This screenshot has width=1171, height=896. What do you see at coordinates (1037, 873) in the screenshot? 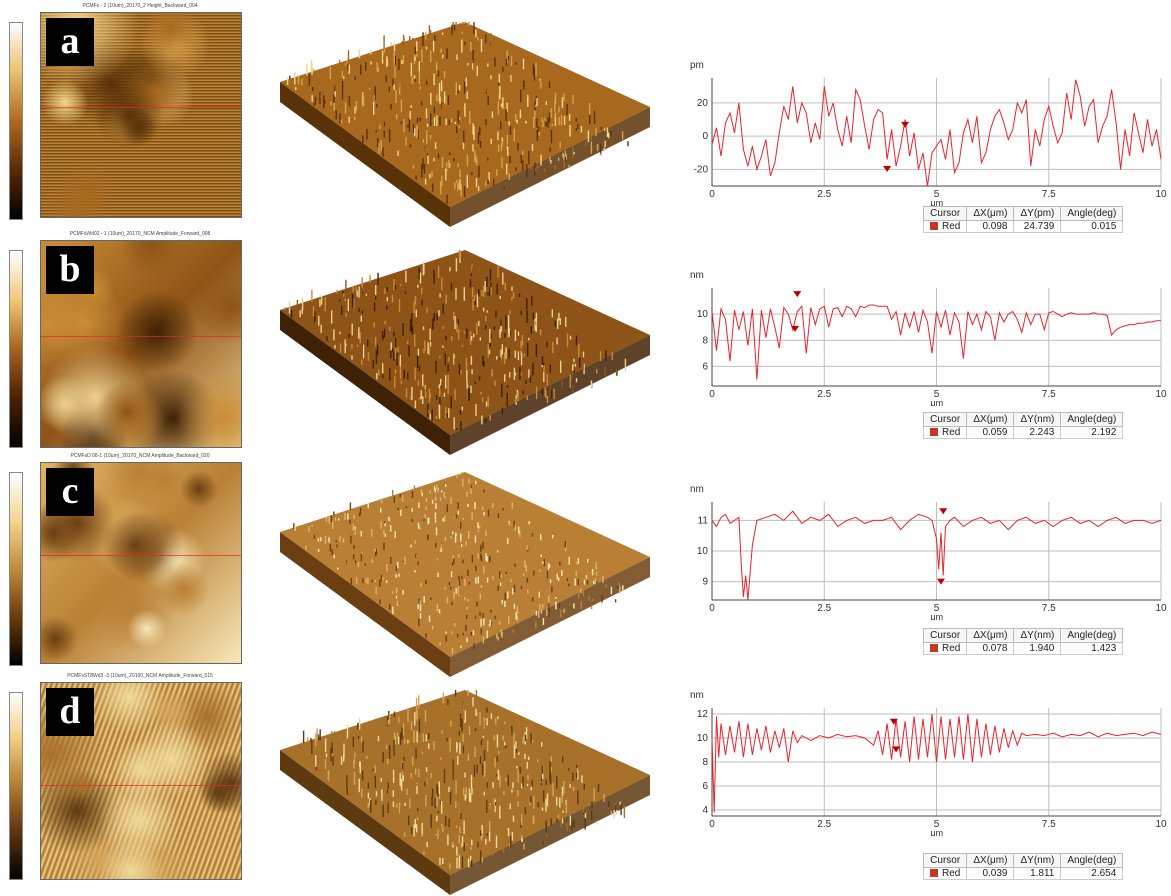
I see `cursor-dy: 1.811` at bounding box center [1037, 873].